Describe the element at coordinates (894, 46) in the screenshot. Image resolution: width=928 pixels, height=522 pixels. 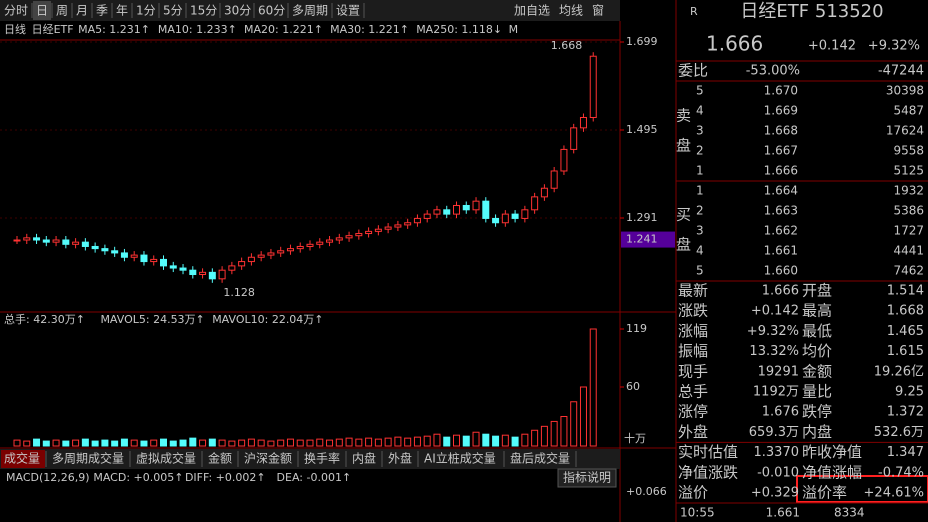
I see `change-pct: +9.32%` at that location.